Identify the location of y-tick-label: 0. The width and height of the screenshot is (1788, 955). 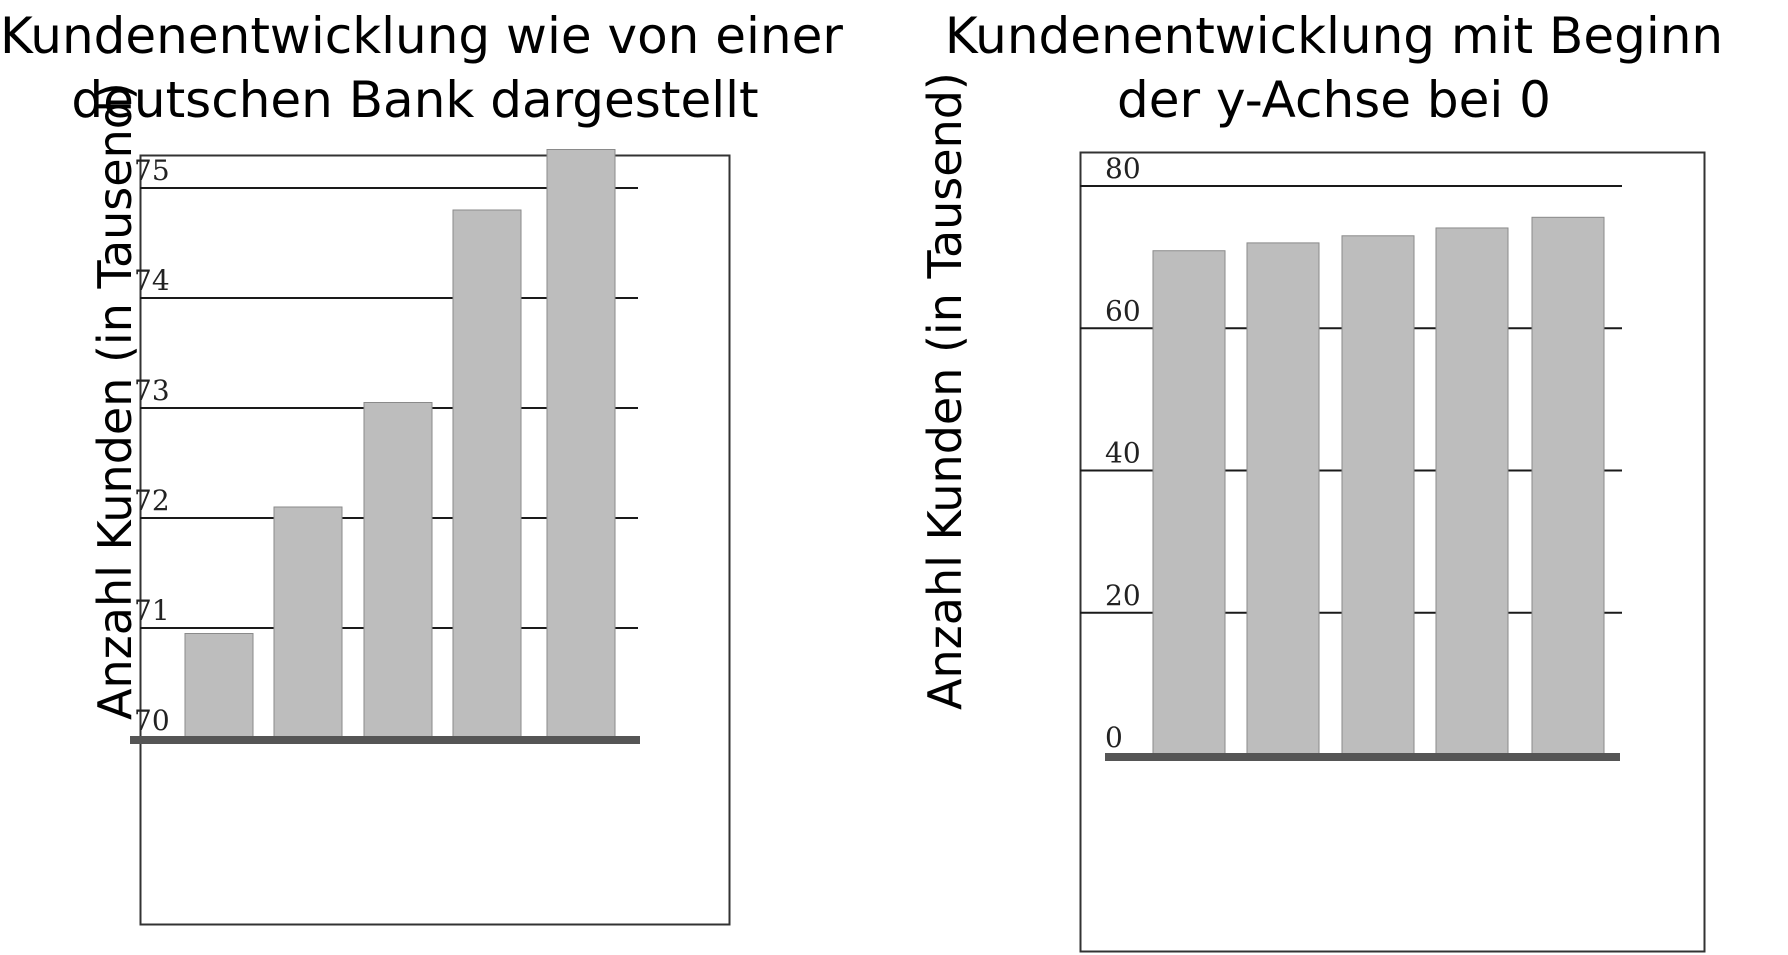
(1114, 737).